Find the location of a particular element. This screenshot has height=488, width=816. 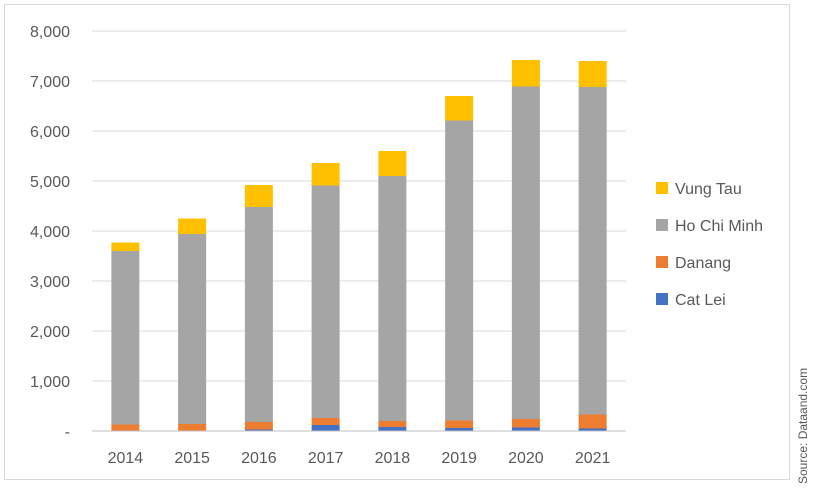

y-tick-label: 3,000 is located at coordinates (50, 282).